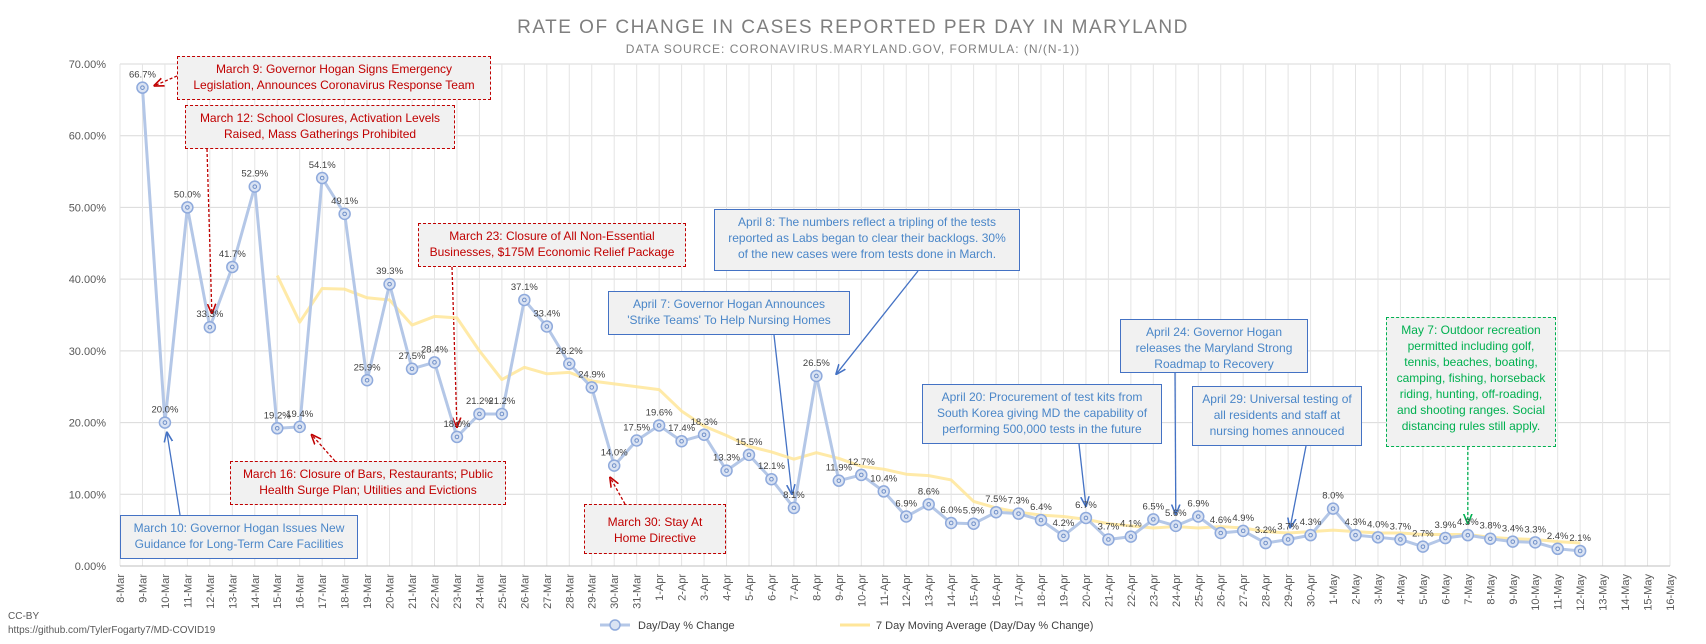  Describe the element at coordinates (1535, 529) in the screenshot. I see `data-label: 3.3%` at that location.